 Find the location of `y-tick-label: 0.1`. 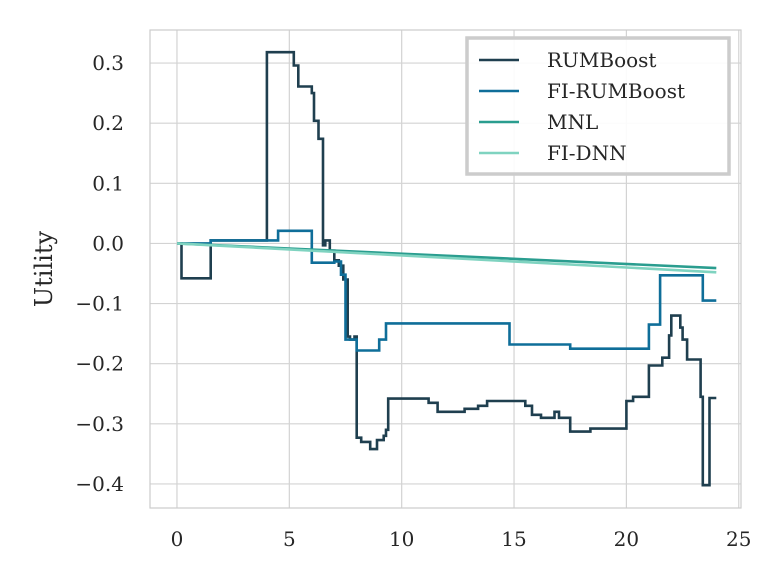

y-tick-label: 0.1 is located at coordinates (108, 183).